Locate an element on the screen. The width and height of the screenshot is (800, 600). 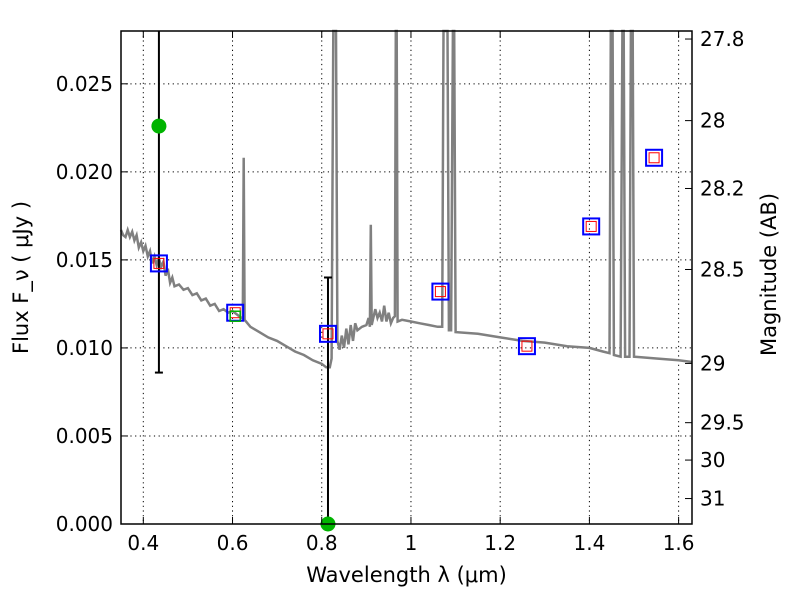
y-tick-label: 0.020 is located at coordinates (84, 172).